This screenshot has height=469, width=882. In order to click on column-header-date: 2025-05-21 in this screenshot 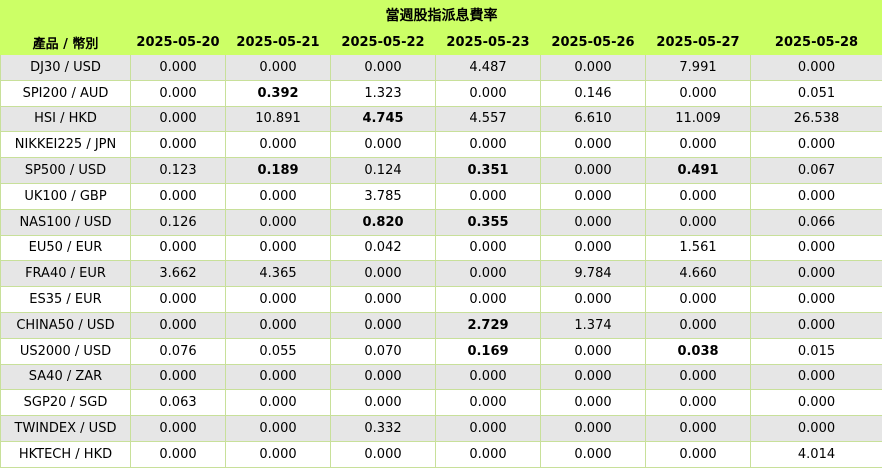, I will do `click(278, 42)`.